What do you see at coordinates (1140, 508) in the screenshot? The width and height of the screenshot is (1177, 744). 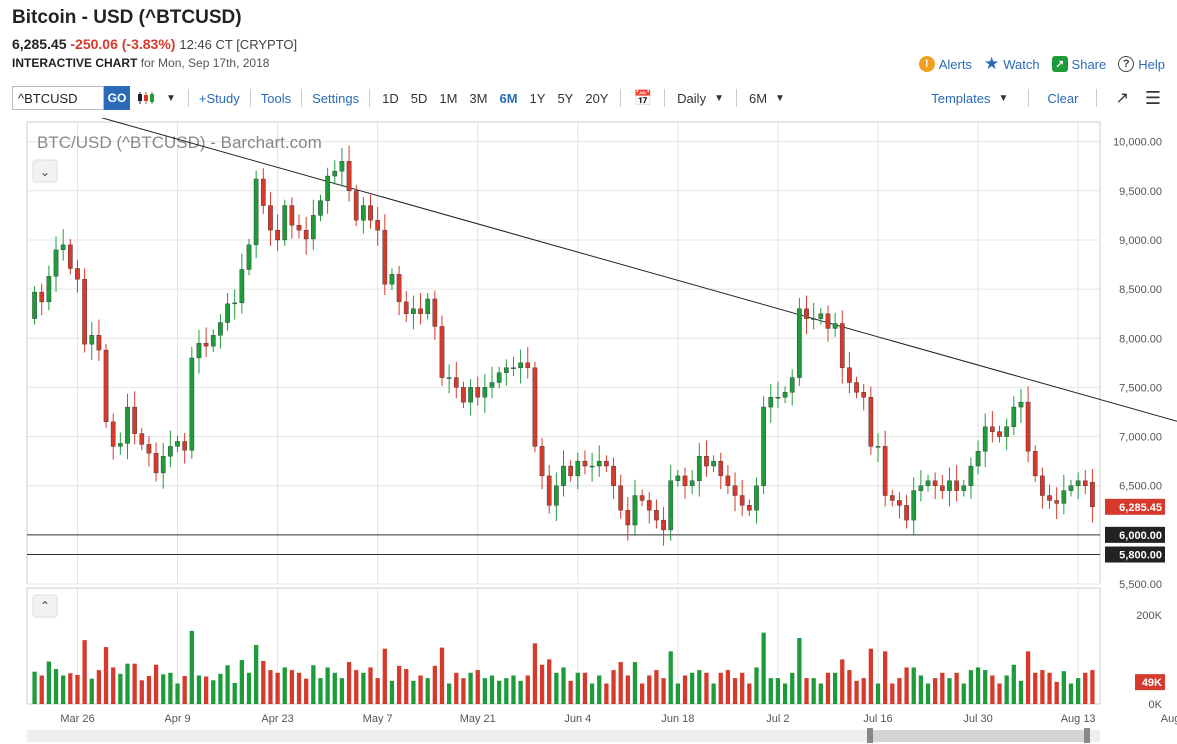 I see `price-tag-label: 6,285.45` at bounding box center [1140, 508].